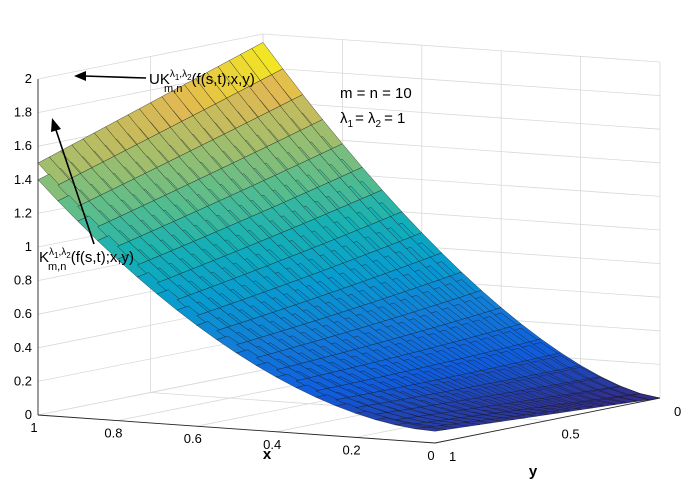 The image size is (685, 491). I want to click on x-tick-label-3: 0.6, so click(193, 438).